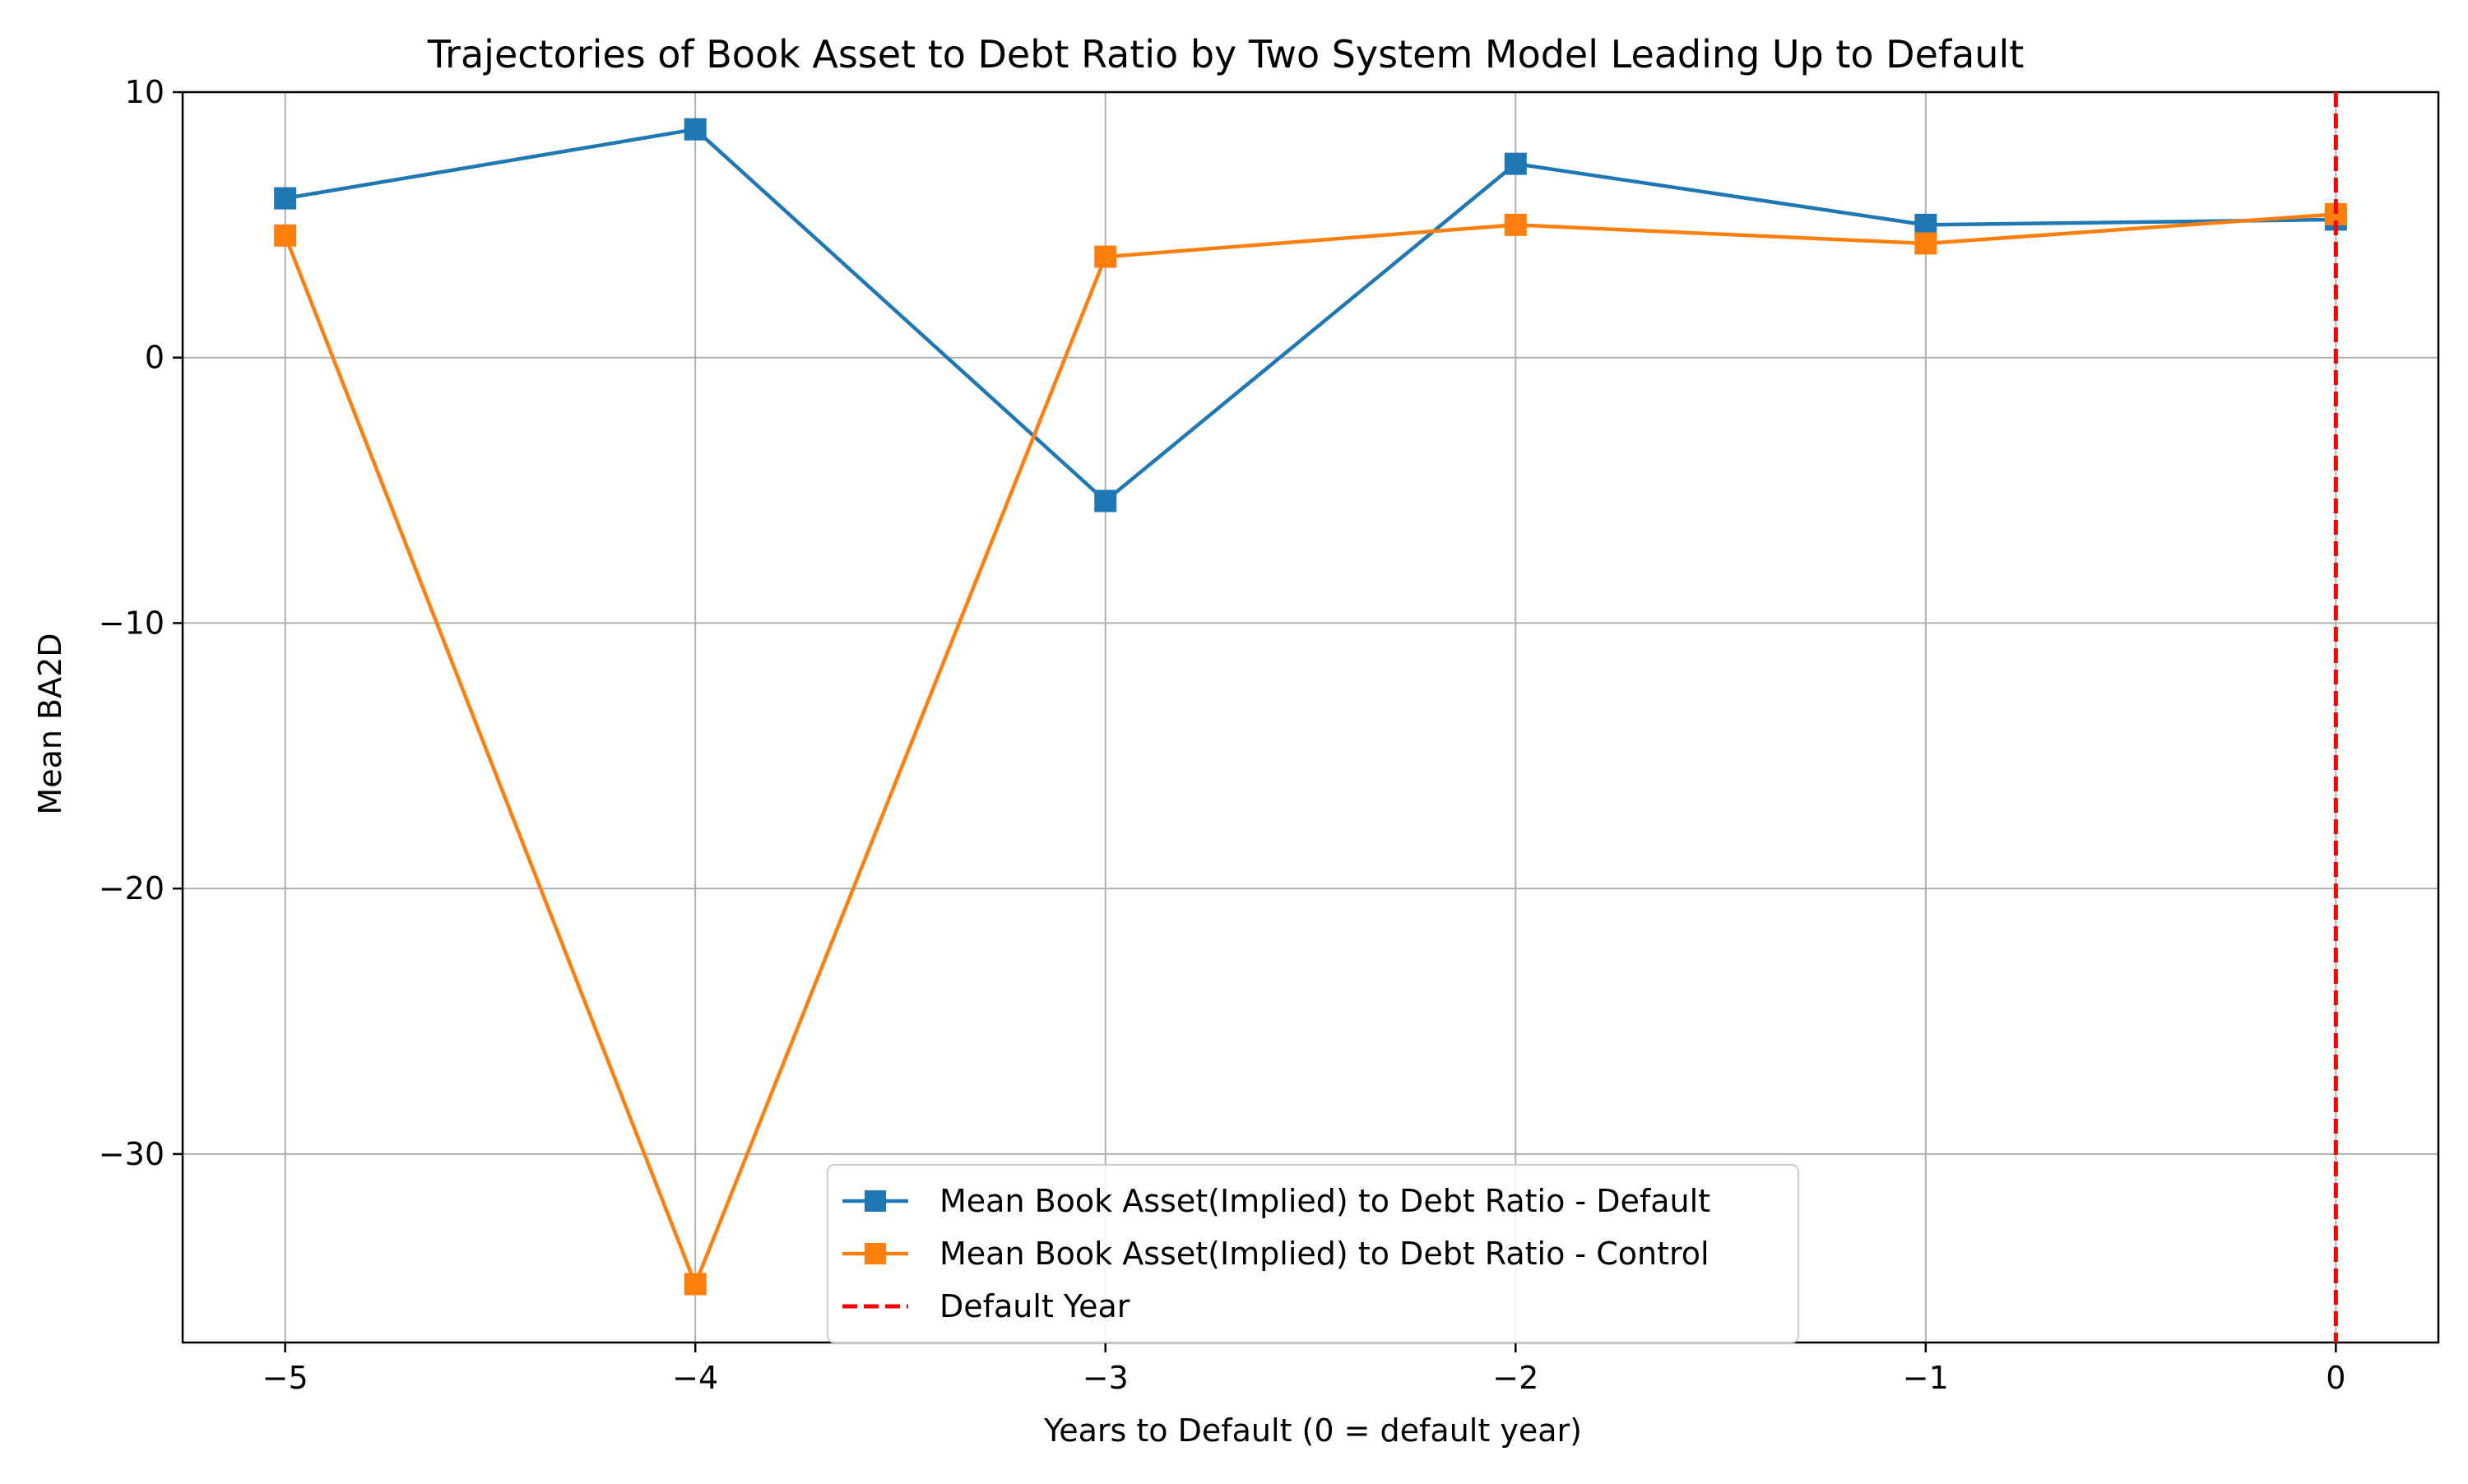 This screenshot has height=1484, width=2468. What do you see at coordinates (1926, 1378) in the screenshot?
I see `x-tick-label: −1` at bounding box center [1926, 1378].